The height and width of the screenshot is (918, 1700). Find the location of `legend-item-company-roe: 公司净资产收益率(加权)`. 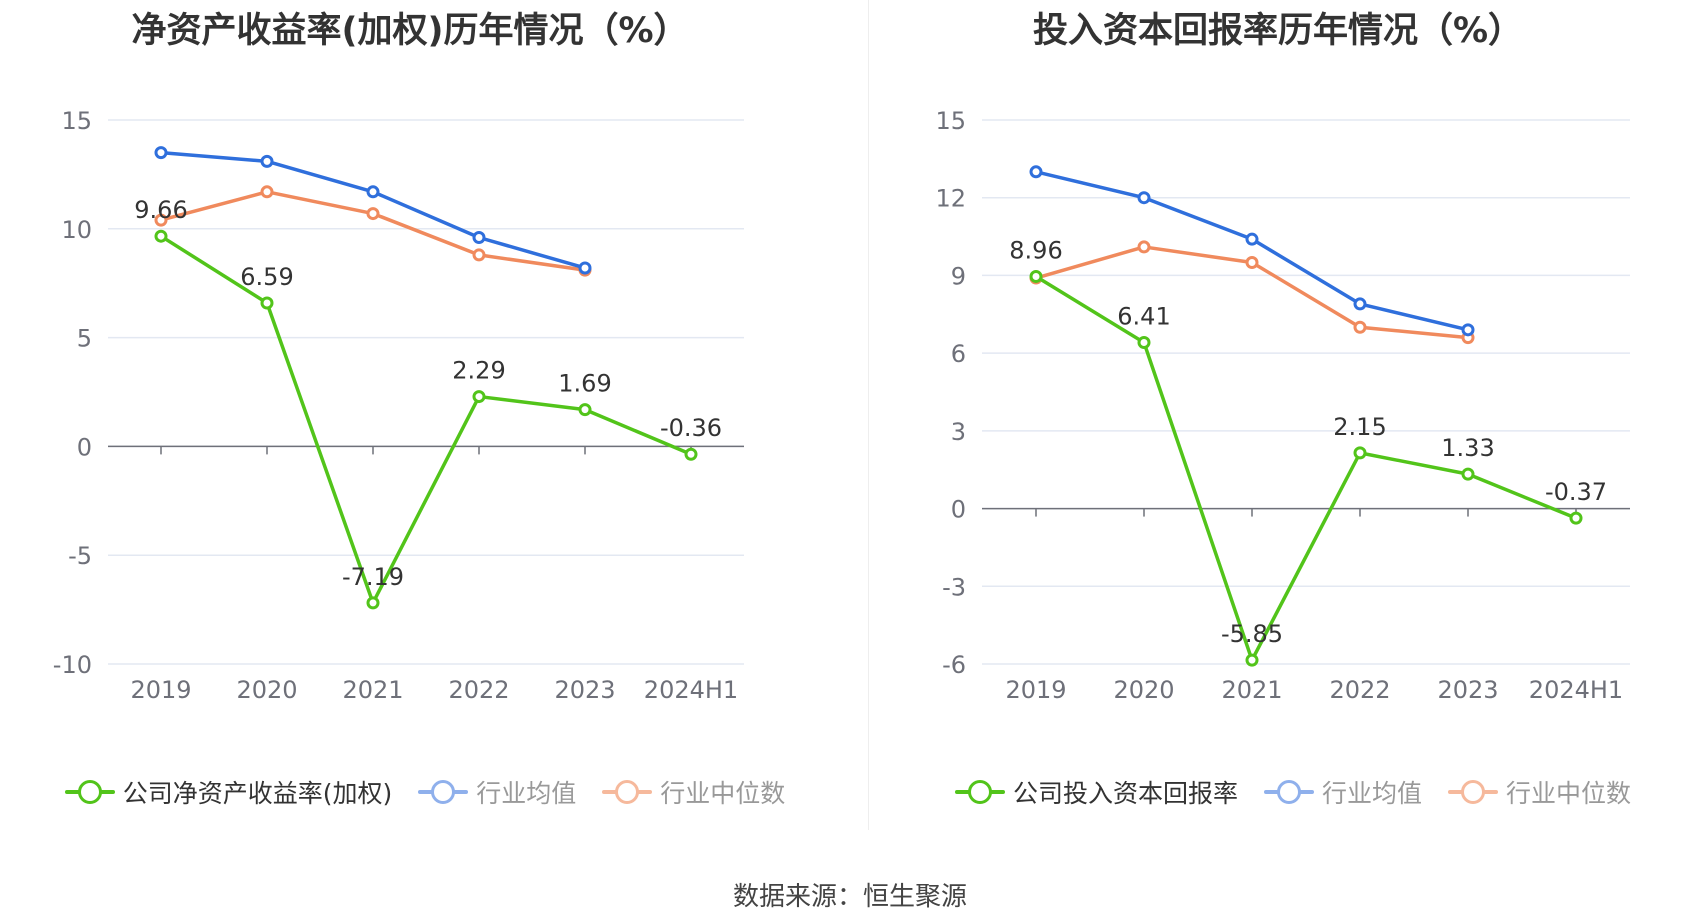

legend-item-company-roe: 公司净资产收益率(加权) is located at coordinates (228, 792).